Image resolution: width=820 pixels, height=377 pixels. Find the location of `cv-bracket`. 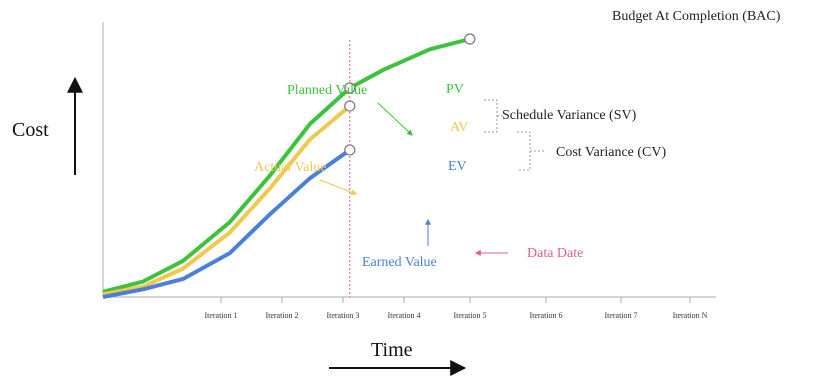

cv-bracket is located at coordinates (521, 143).